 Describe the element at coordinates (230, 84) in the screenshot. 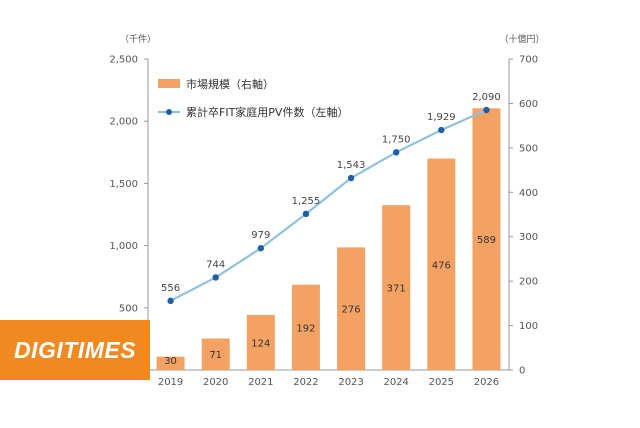

I see `legend-label-bar: 市場規模（右軸）` at that location.